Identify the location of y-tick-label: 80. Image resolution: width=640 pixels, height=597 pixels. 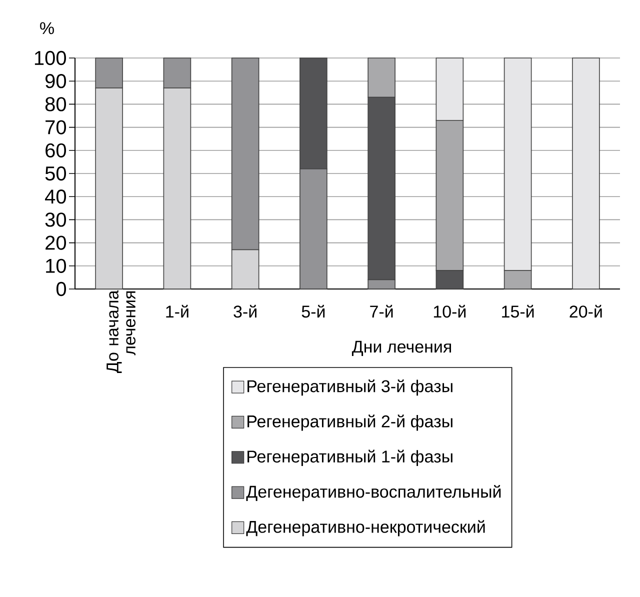
(55, 104).